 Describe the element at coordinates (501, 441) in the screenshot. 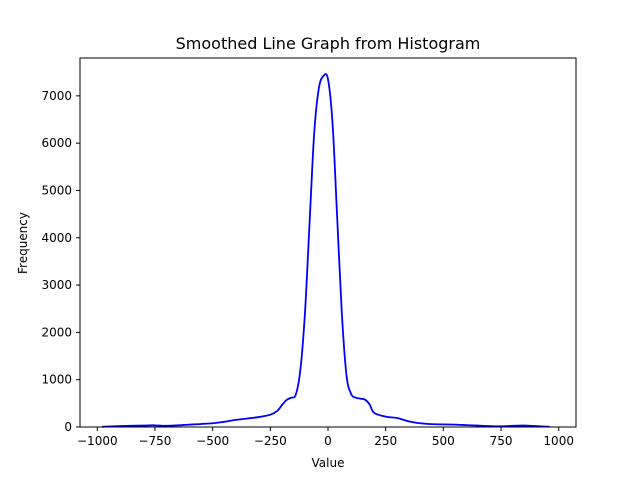

I see `x-tick-label: 750` at that location.